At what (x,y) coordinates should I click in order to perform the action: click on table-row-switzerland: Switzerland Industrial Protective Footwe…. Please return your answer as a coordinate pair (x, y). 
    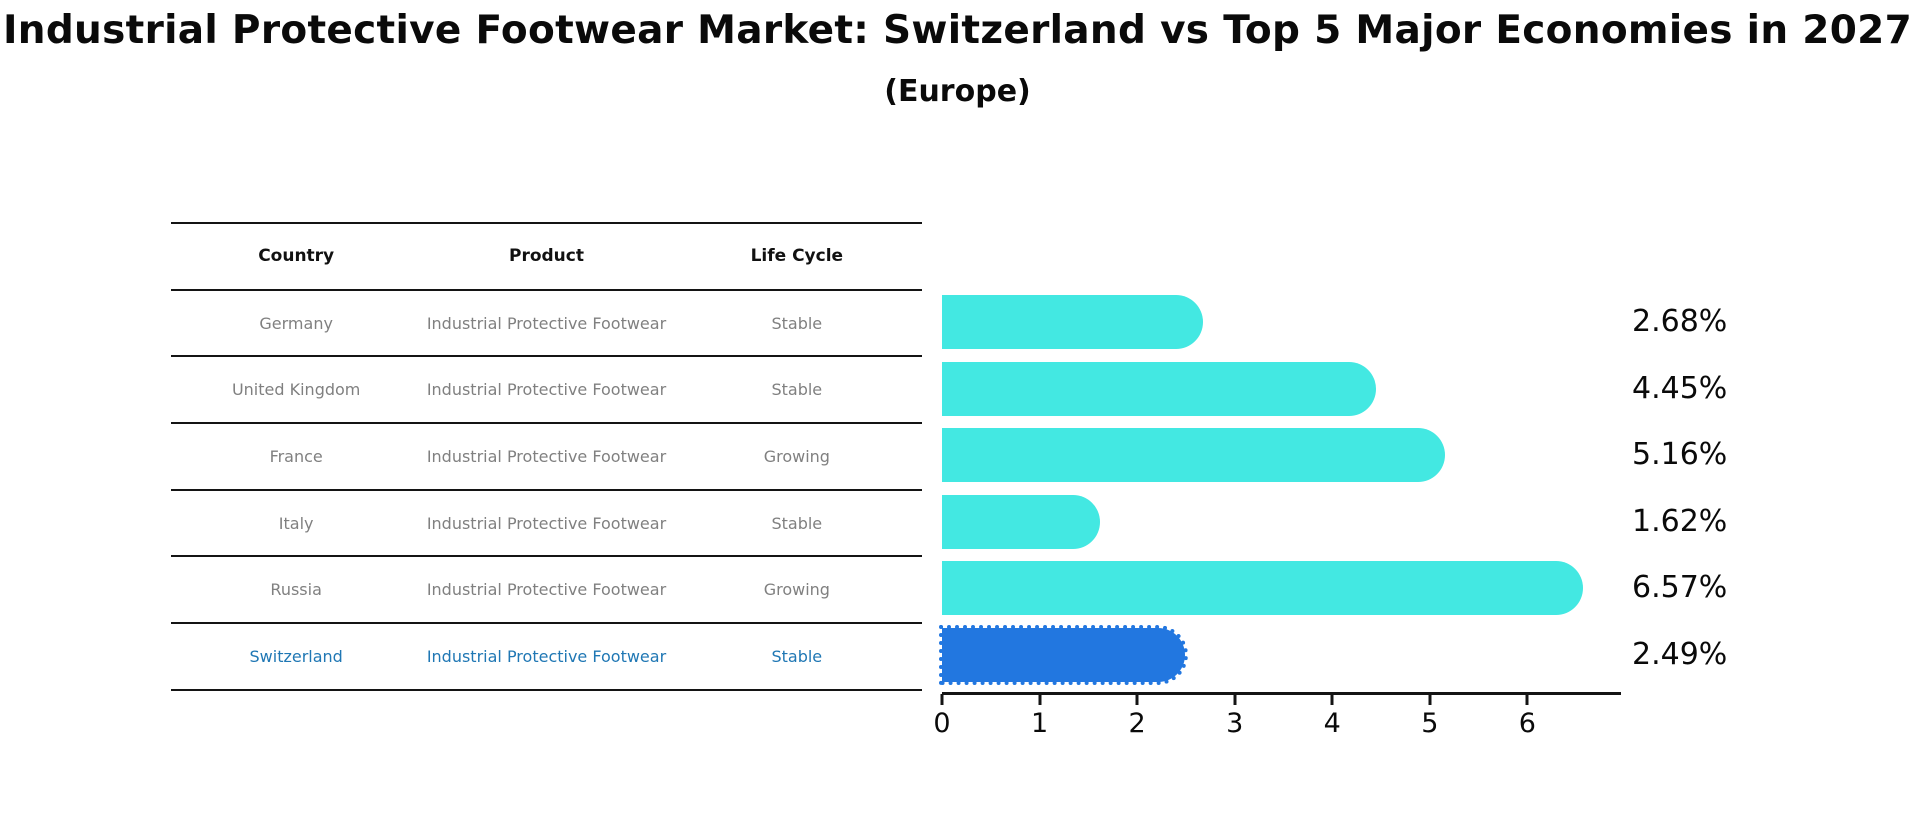
    Looking at the image, I should click on (546, 655).